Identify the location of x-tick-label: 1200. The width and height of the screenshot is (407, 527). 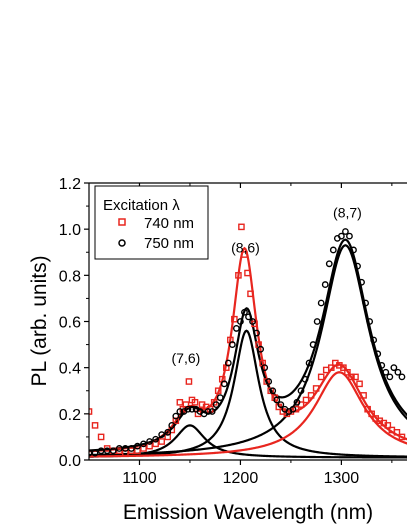
(241, 478).